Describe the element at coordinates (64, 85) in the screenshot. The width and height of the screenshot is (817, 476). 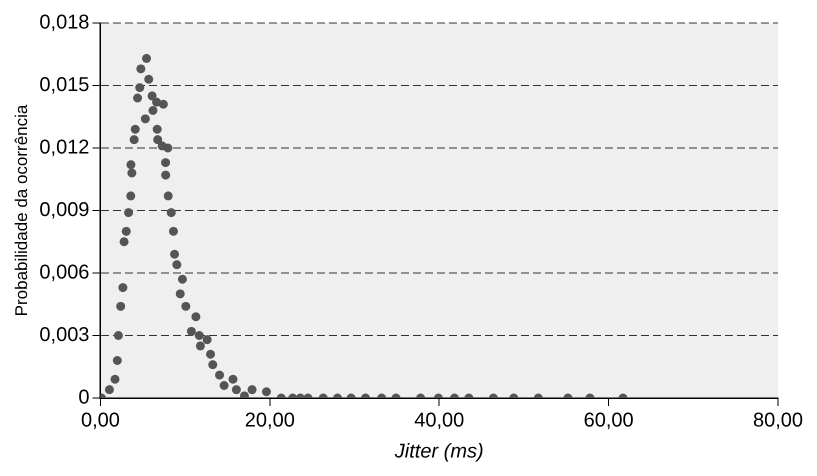
I see `y-tick-label: 0,015` at that location.